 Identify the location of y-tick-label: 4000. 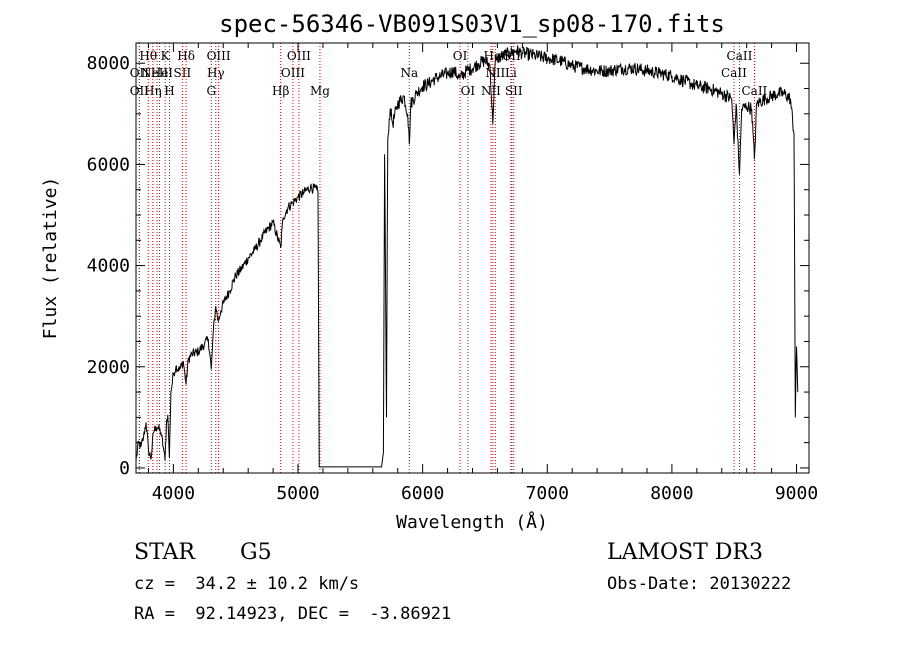
(108, 266).